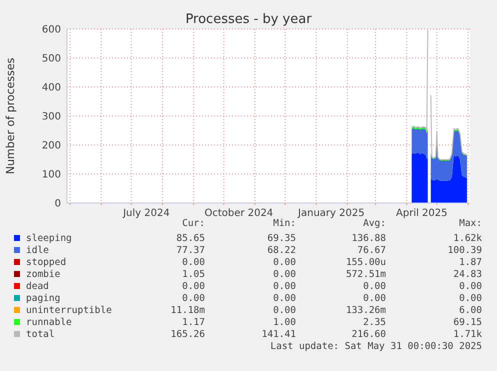 This screenshot has height=371, width=497. What do you see at coordinates (470, 262) in the screenshot?
I see `text: 1.87` at bounding box center [470, 262].